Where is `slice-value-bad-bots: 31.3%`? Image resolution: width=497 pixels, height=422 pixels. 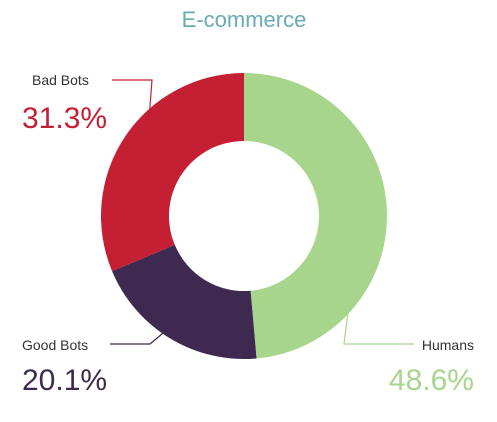
slice-value-bad-bots: 31.3% is located at coordinates (64, 118).